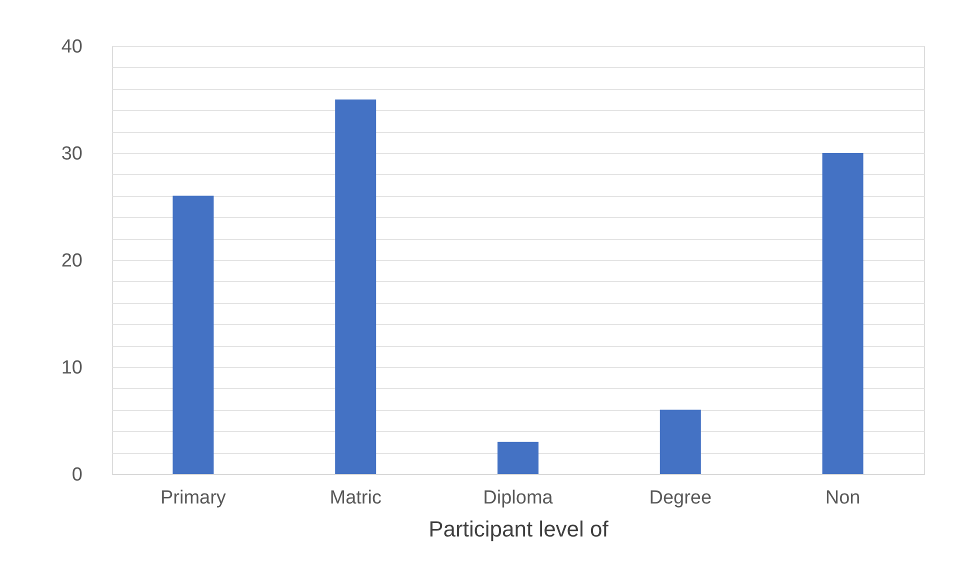 This screenshot has height=577, width=955. What do you see at coordinates (71, 368) in the screenshot?
I see `y-tick-label: 10` at bounding box center [71, 368].